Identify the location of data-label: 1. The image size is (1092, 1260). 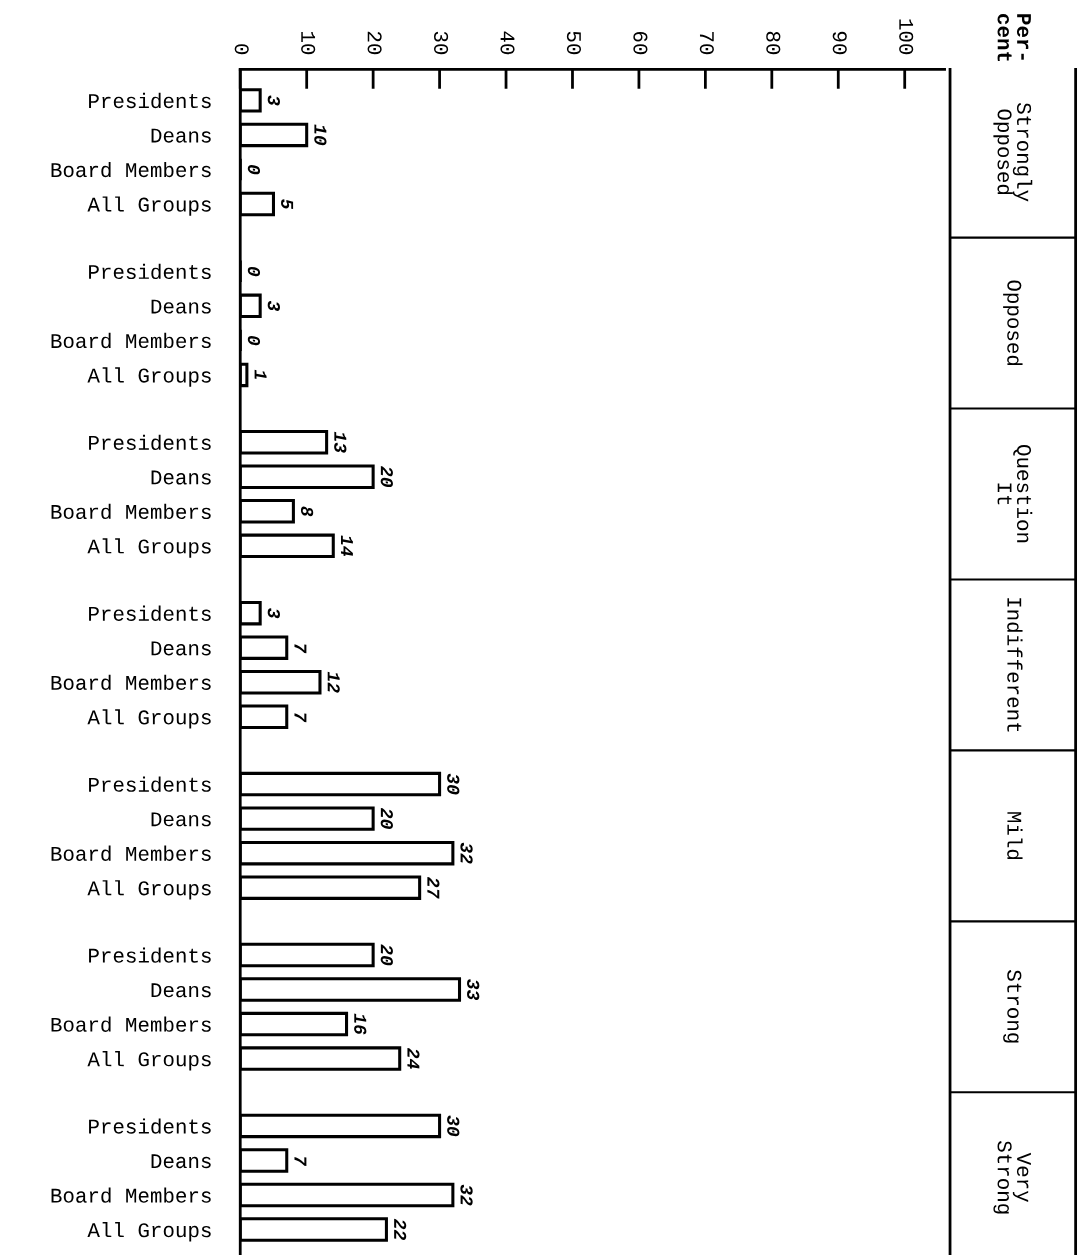
(260, 374).